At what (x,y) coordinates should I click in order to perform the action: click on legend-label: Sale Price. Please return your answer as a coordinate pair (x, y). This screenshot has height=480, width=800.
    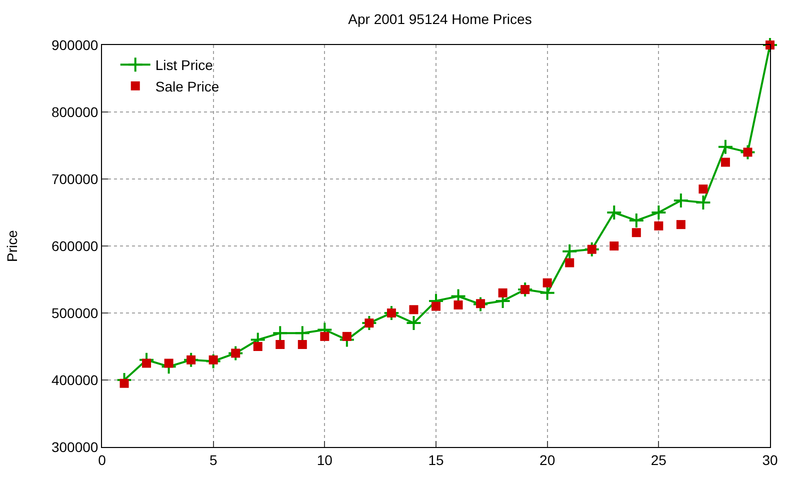
    Looking at the image, I should click on (187, 86).